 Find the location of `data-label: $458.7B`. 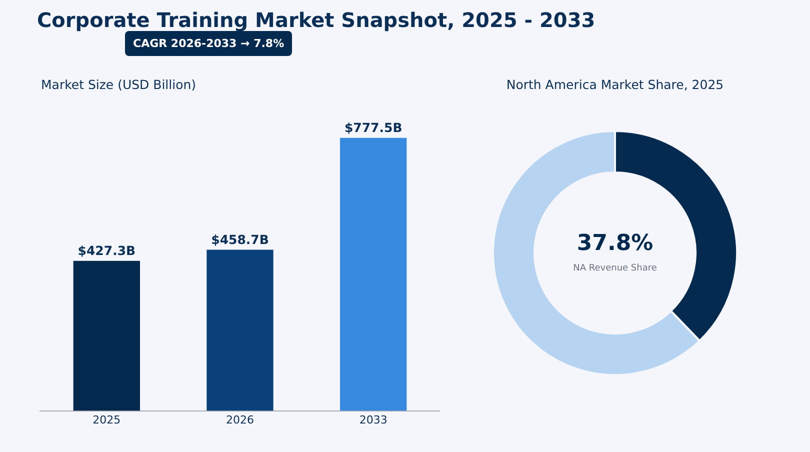

data-label: $458.7B is located at coordinates (240, 239).